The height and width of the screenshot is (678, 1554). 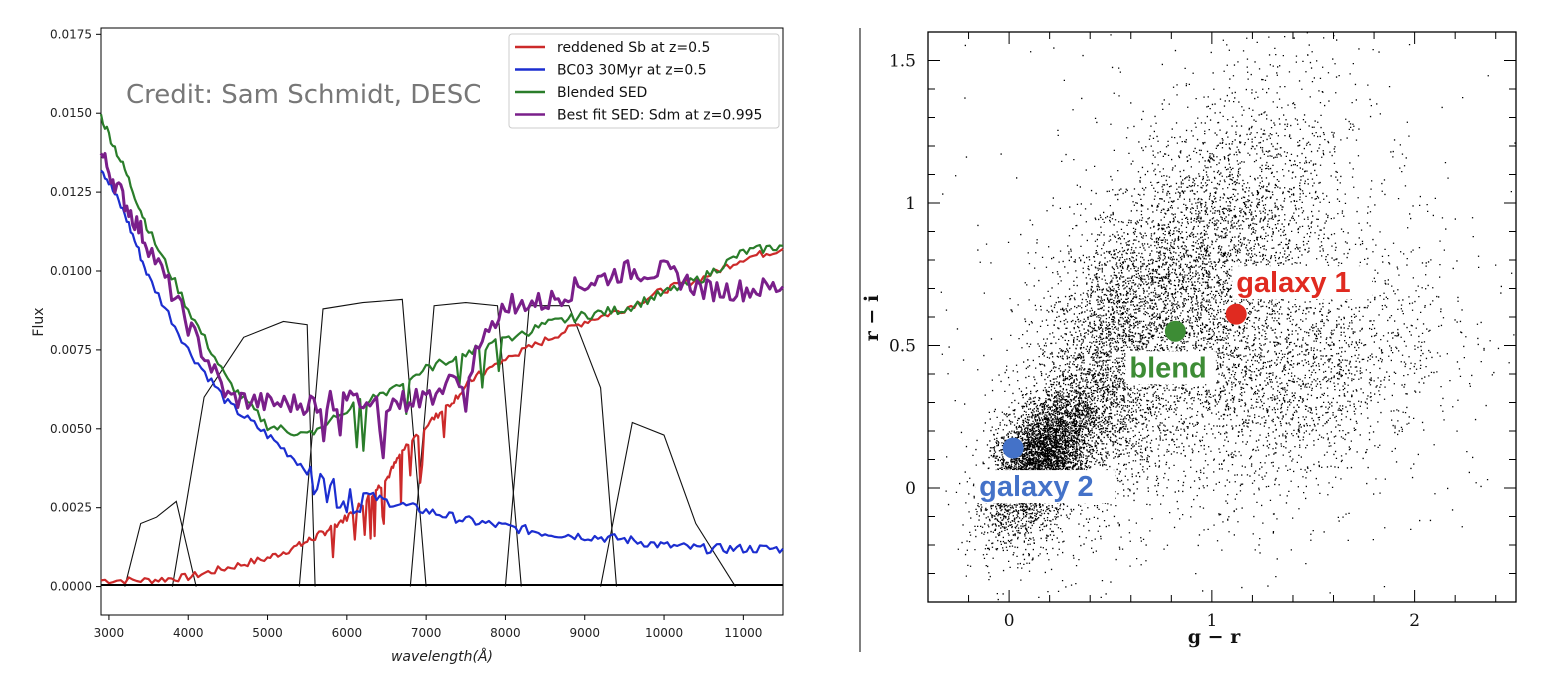 I want to click on label-blend: blend, so click(x=1167, y=368).